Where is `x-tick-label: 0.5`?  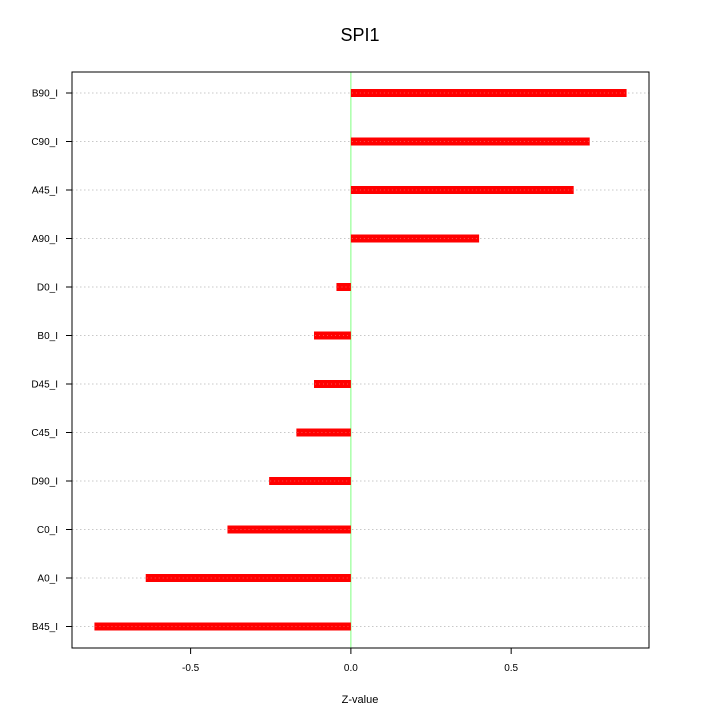
x-tick-label: 0.5 is located at coordinates (511, 668).